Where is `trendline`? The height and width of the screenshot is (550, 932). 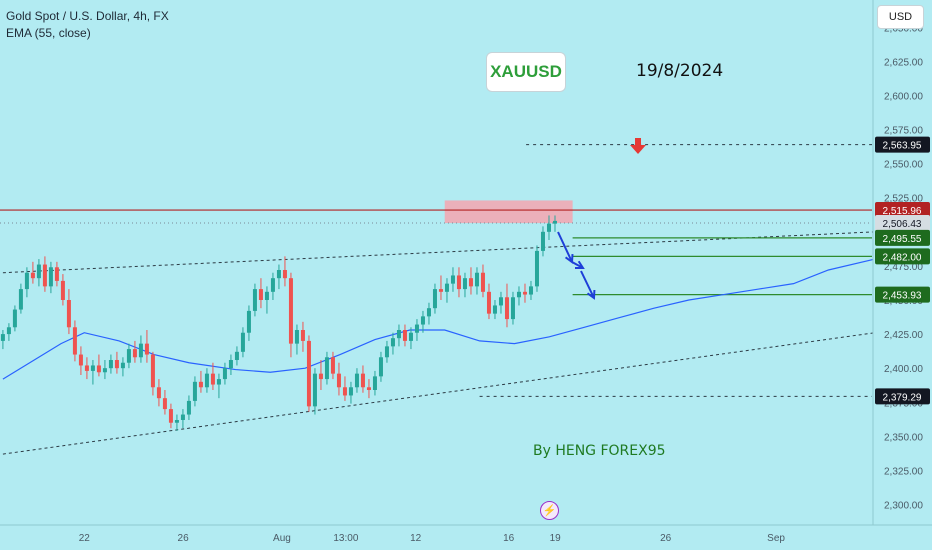
trendline is located at coordinates (438, 252).